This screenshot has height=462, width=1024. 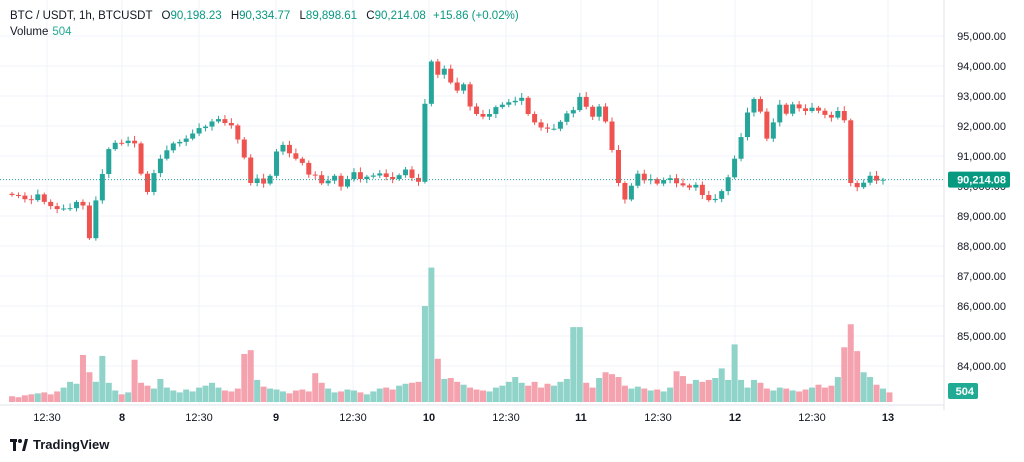 What do you see at coordinates (59, 444) in the screenshot?
I see `tradingview-logo: TradingView` at bounding box center [59, 444].